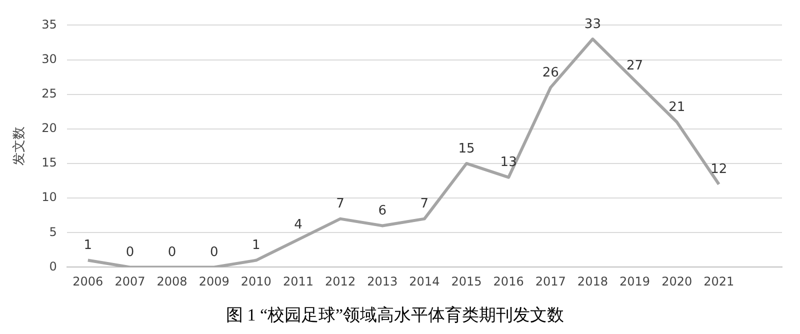 The image size is (800, 334). I want to click on x-tick-label: 2013, so click(382, 281).